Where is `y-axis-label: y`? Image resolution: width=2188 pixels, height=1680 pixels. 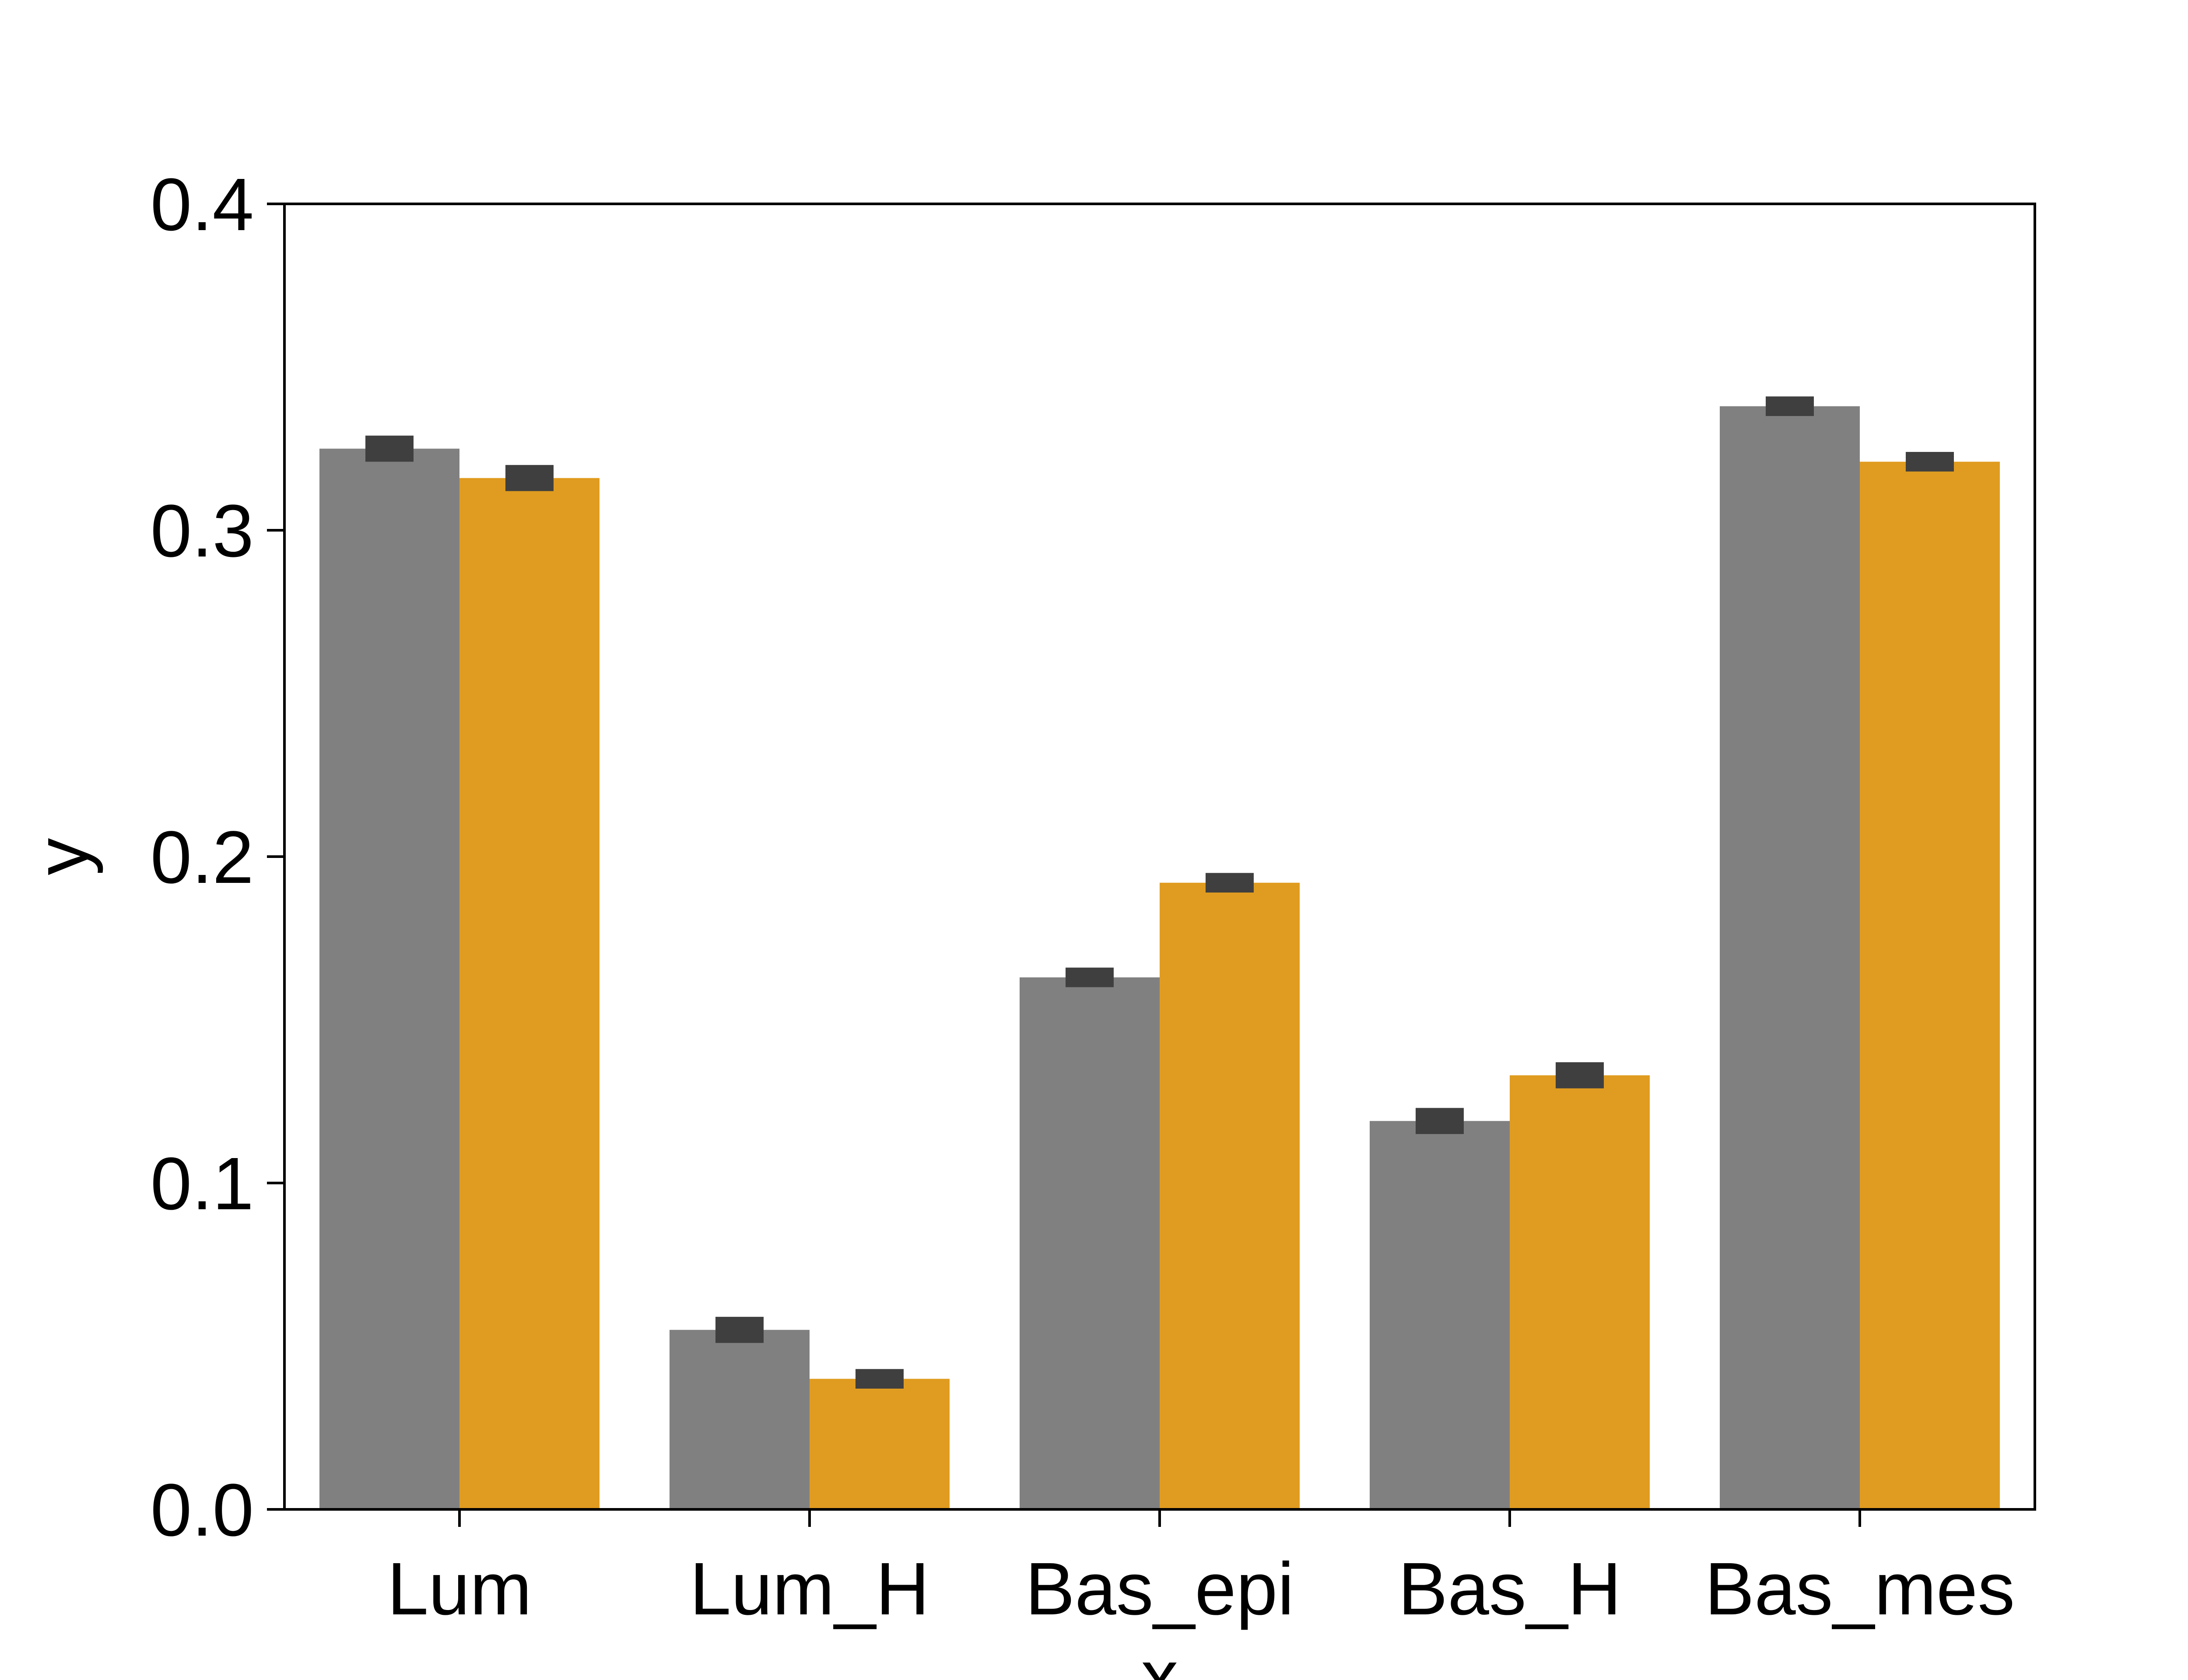
y-axis-label: y is located at coordinates (62, 856).